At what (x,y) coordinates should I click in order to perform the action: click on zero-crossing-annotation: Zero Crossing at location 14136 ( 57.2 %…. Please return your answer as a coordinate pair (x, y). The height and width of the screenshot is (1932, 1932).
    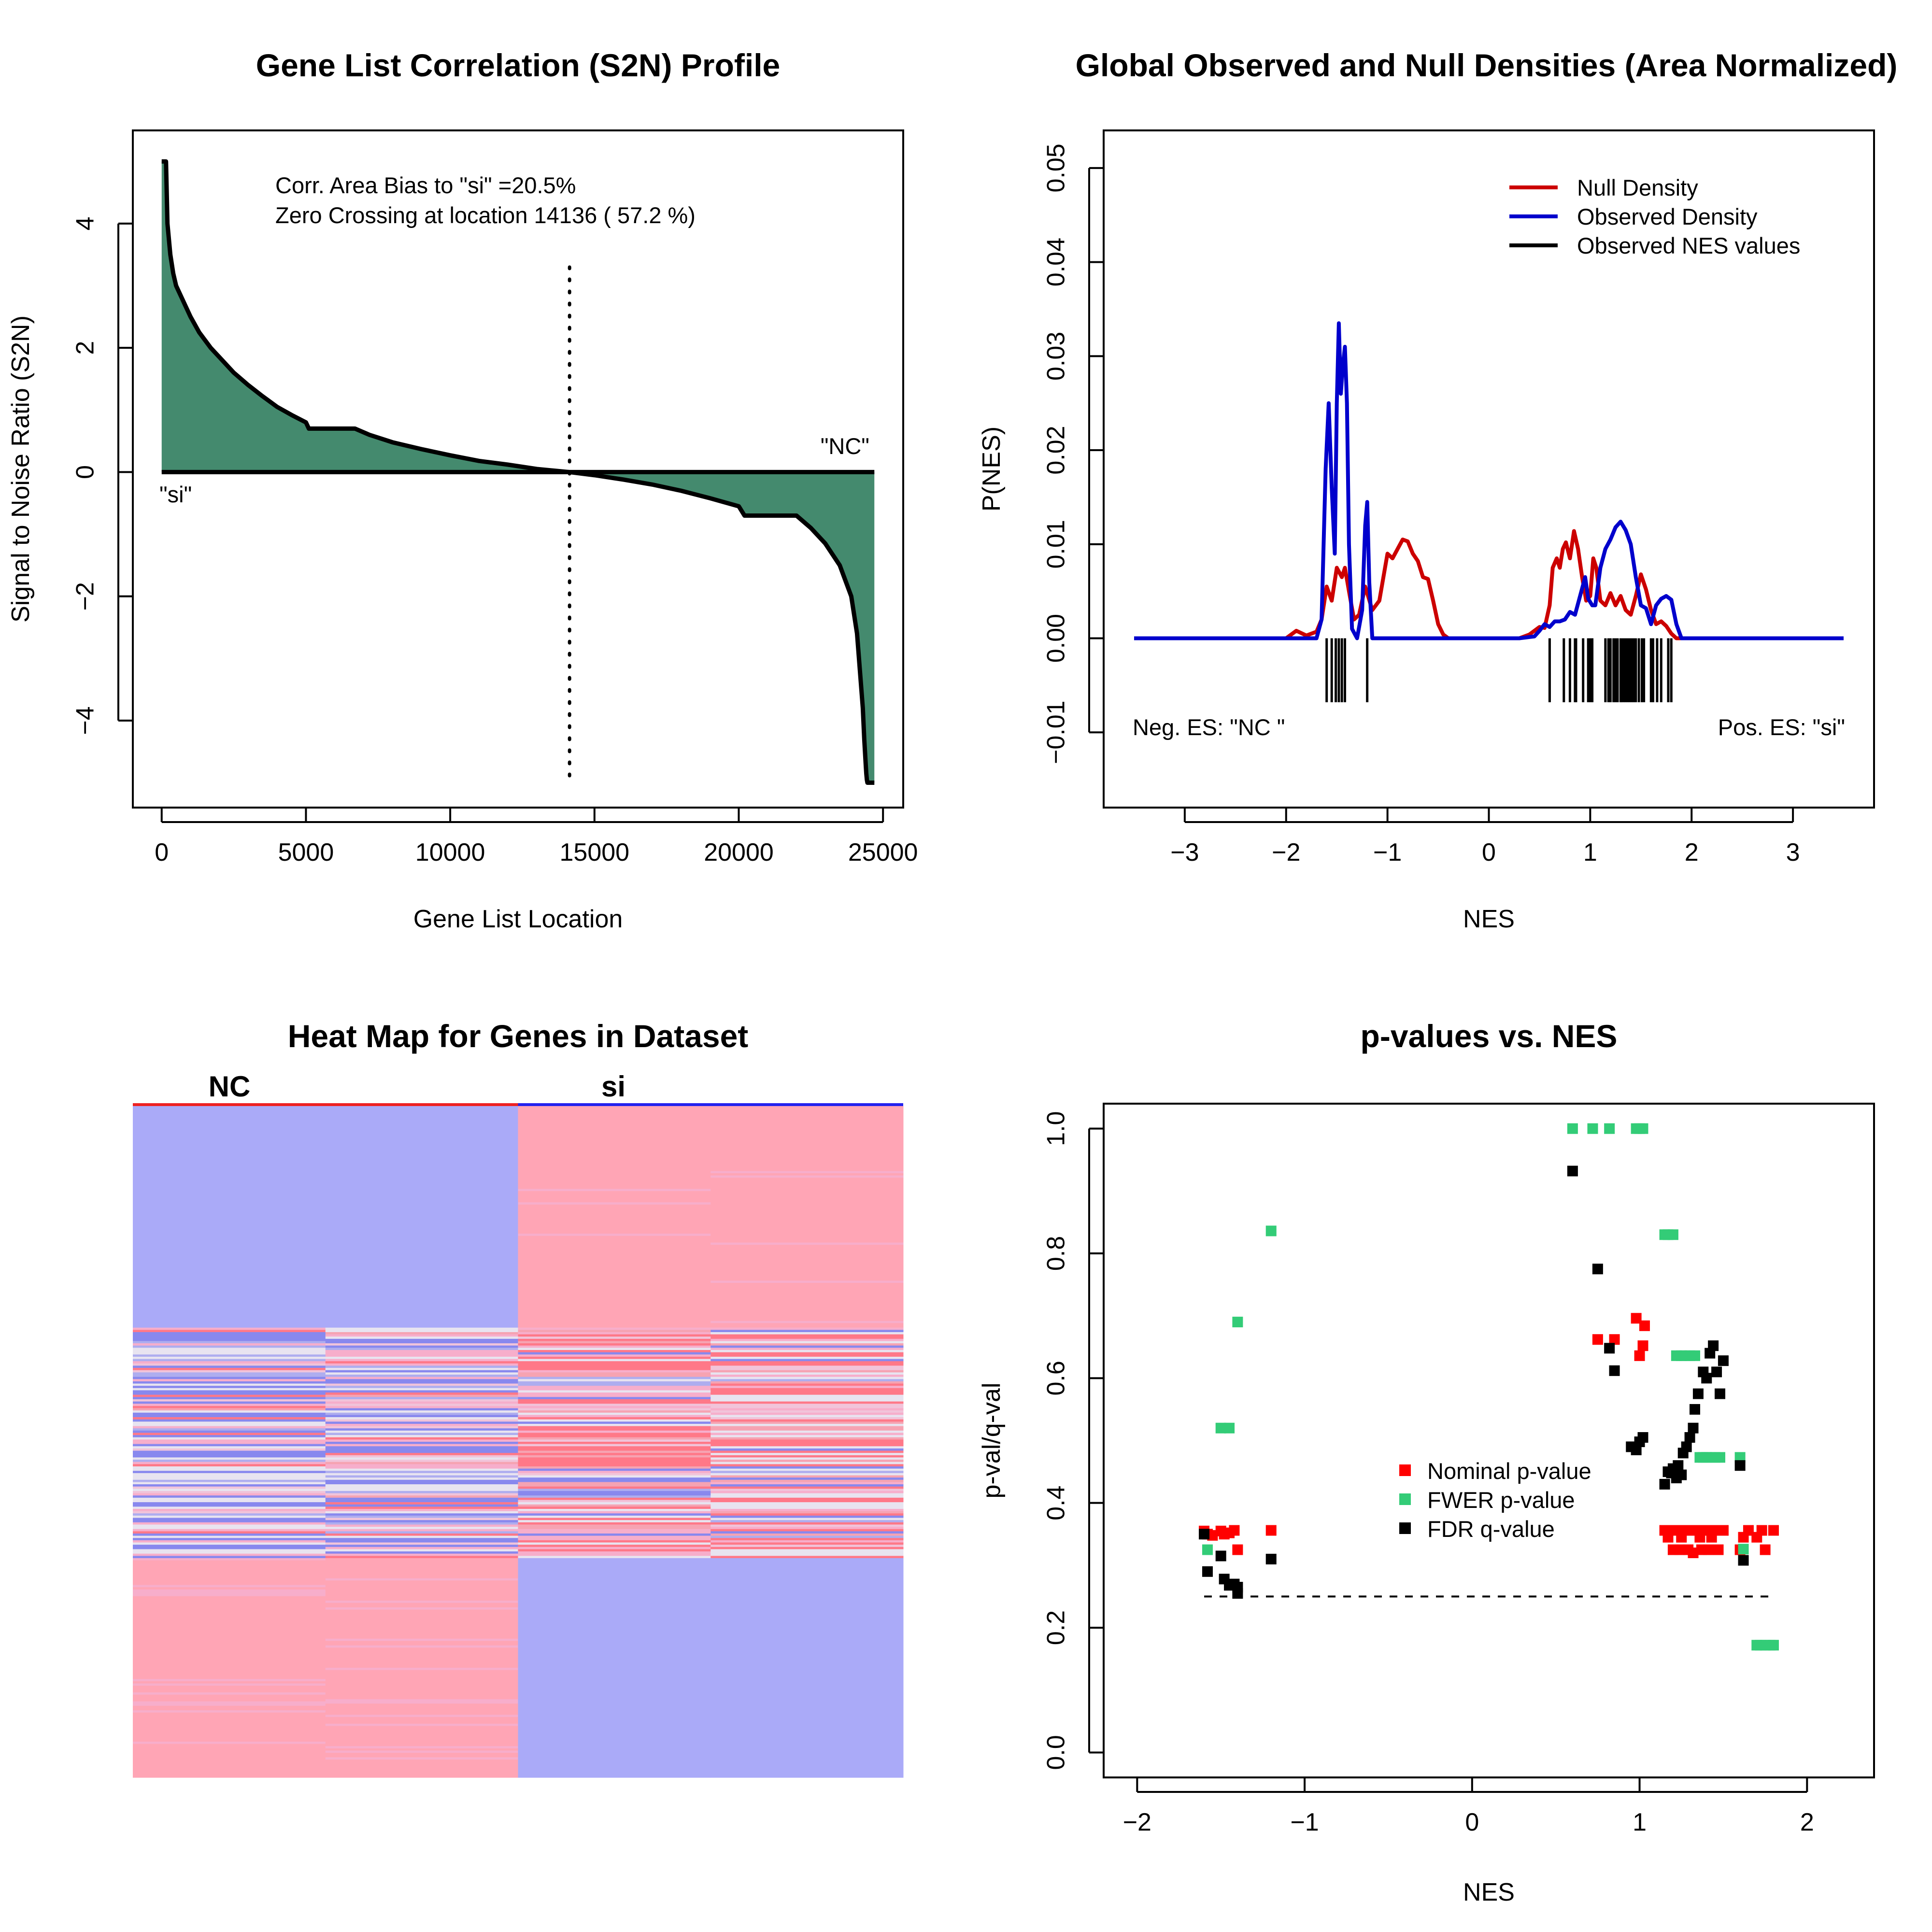
    Looking at the image, I should click on (485, 215).